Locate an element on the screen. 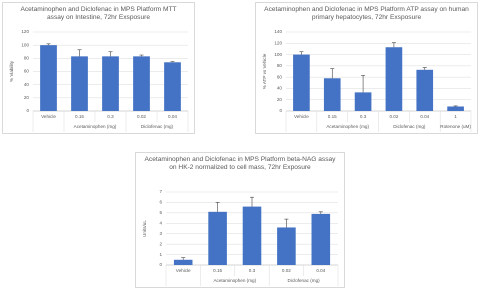 This screenshot has width=480, height=290. y-tick-label: 2 is located at coordinates (160, 243).